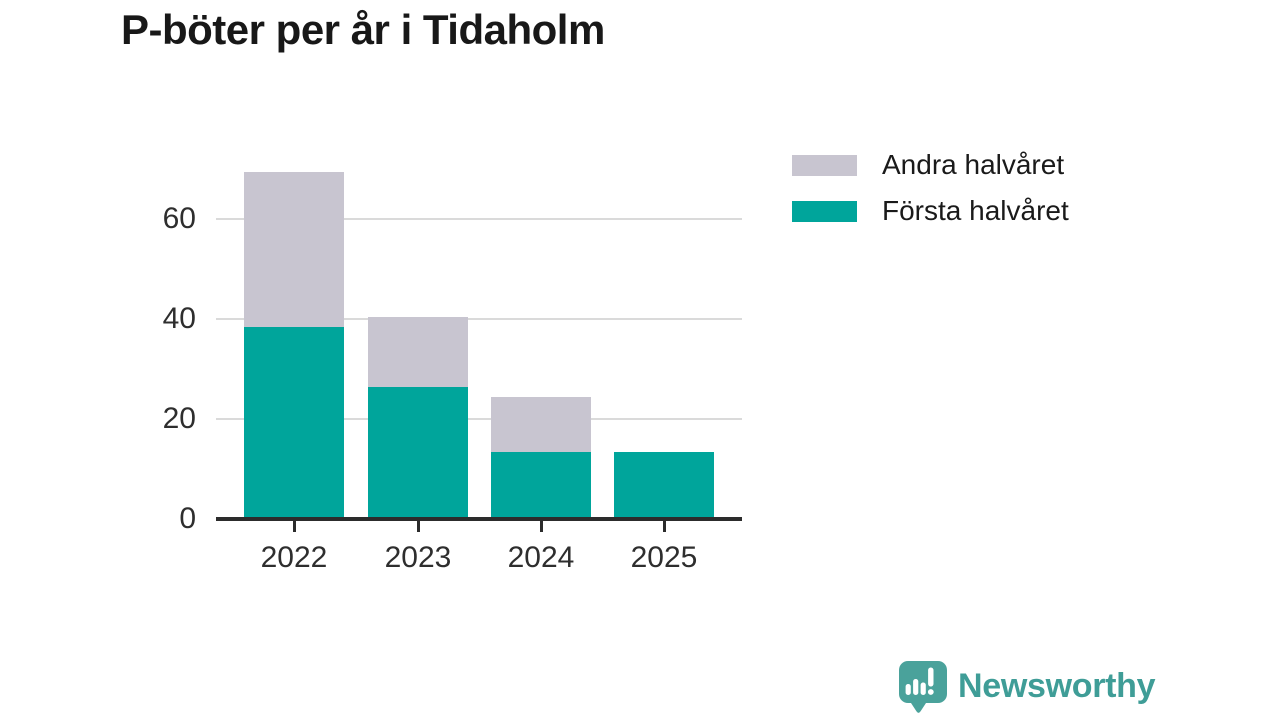 The height and width of the screenshot is (722, 1280). Describe the element at coordinates (975, 210) in the screenshot. I see `legend-label: Första halvåret` at that location.